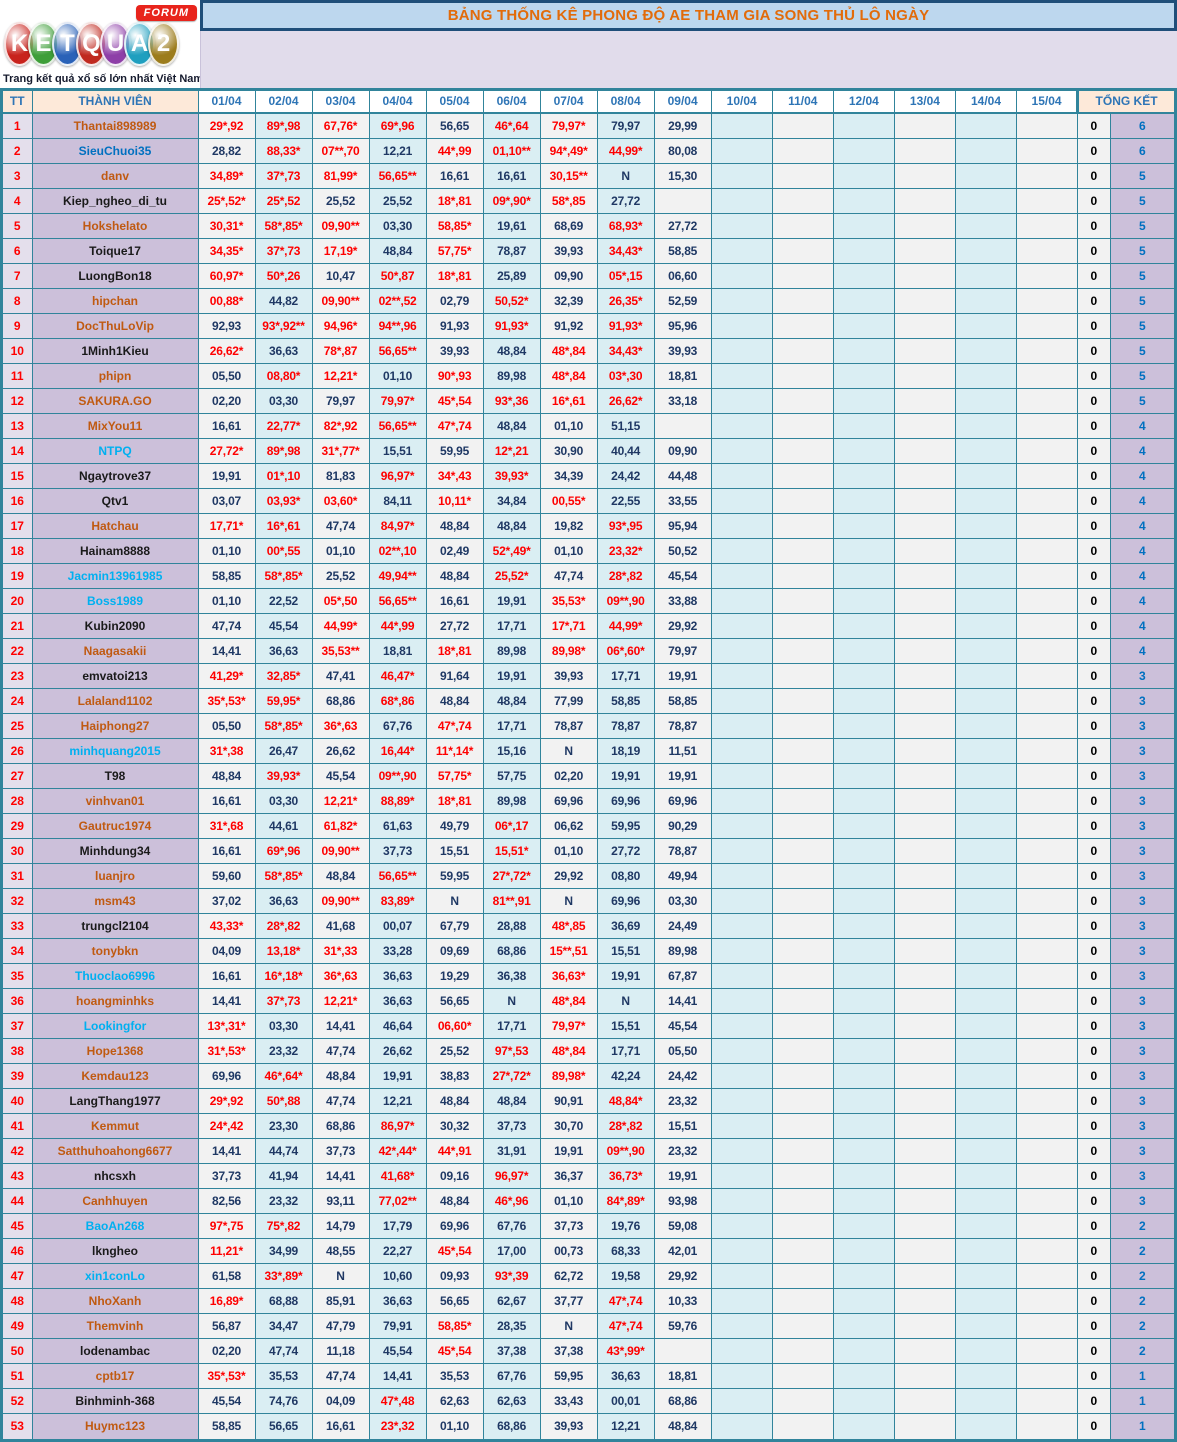 The height and width of the screenshot is (1442, 1177). What do you see at coordinates (115, 1375) in the screenshot?
I see `member-name: cptb17` at bounding box center [115, 1375].